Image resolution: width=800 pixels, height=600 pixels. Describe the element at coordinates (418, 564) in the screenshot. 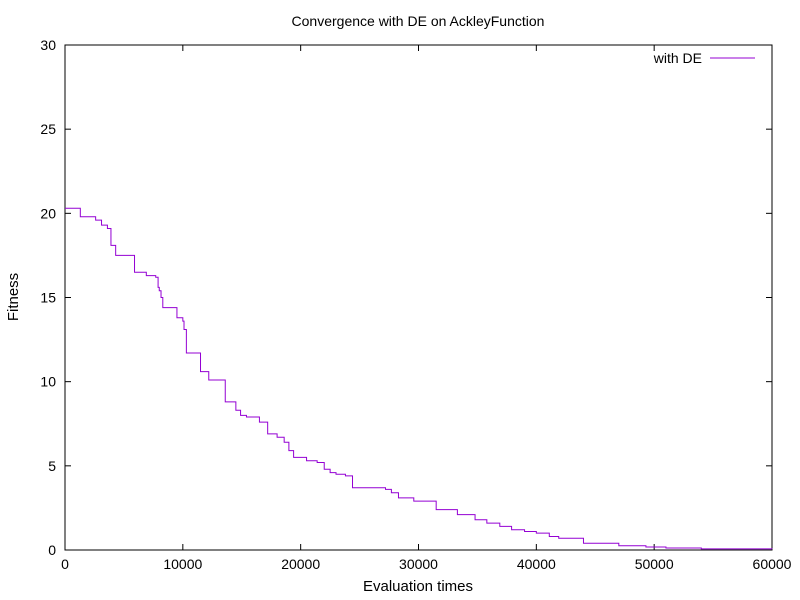

I see `x-tick-label: 30000` at that location.